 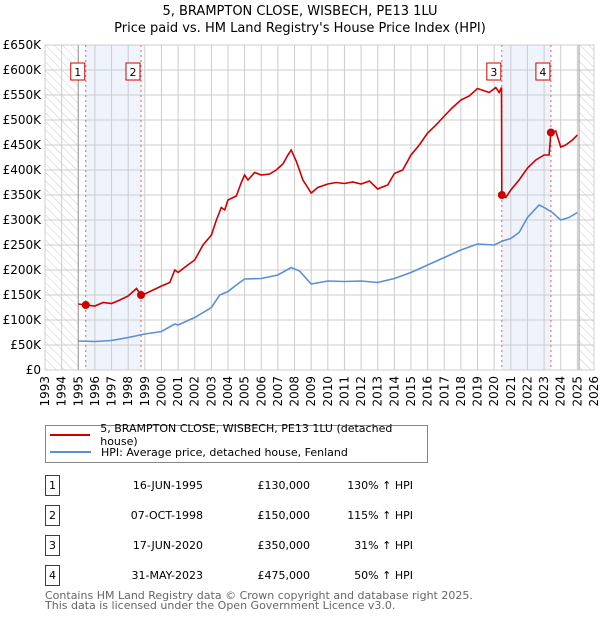 What do you see at coordinates (278, 391) in the screenshot?
I see `x-tick-label: 2007` at bounding box center [278, 391].